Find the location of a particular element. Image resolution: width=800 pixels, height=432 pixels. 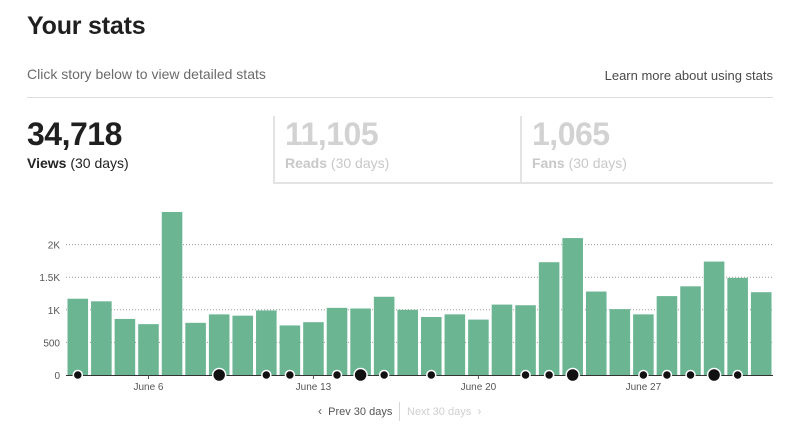

y-tick-label: 500 is located at coordinates (51, 343).